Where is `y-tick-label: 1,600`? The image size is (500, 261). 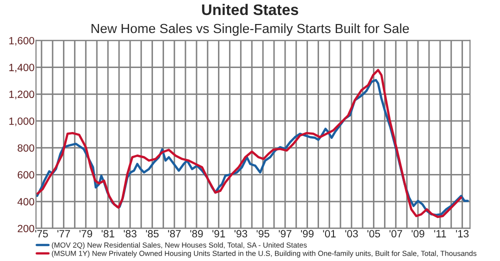
y-tick-label: 1,600 is located at coordinates (21, 41).